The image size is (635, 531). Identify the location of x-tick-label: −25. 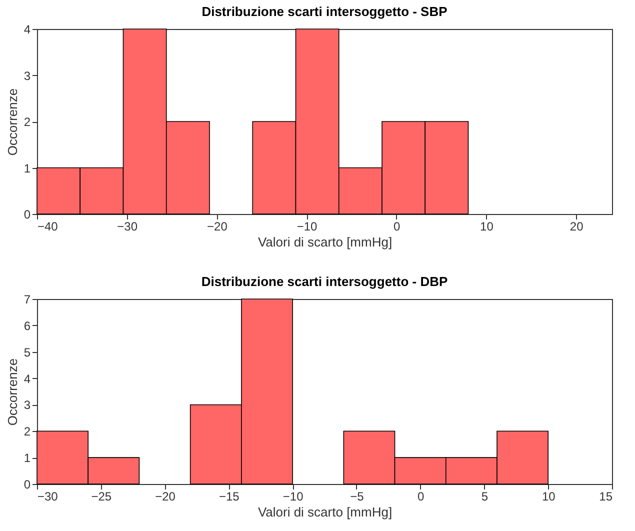
(101, 497).